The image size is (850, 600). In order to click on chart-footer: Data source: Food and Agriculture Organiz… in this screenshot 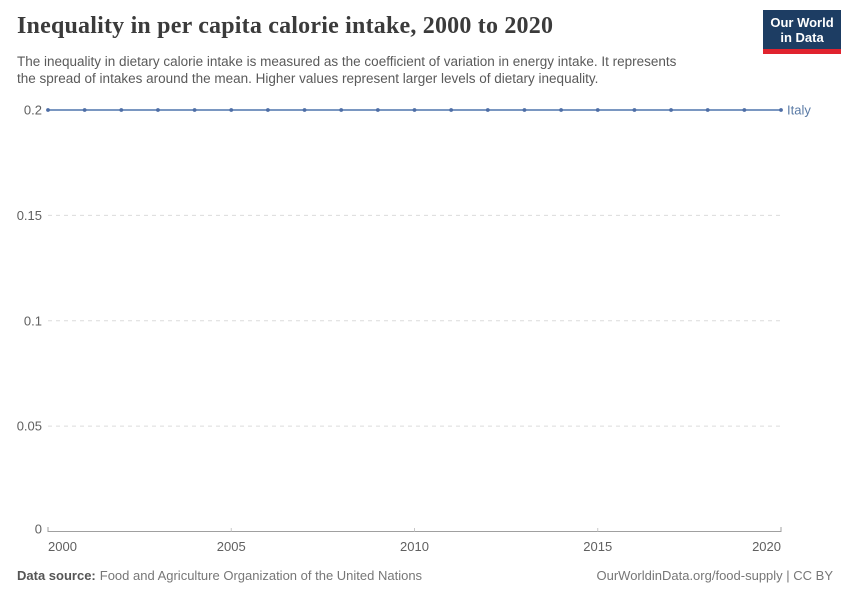, I will do `click(425, 575)`.